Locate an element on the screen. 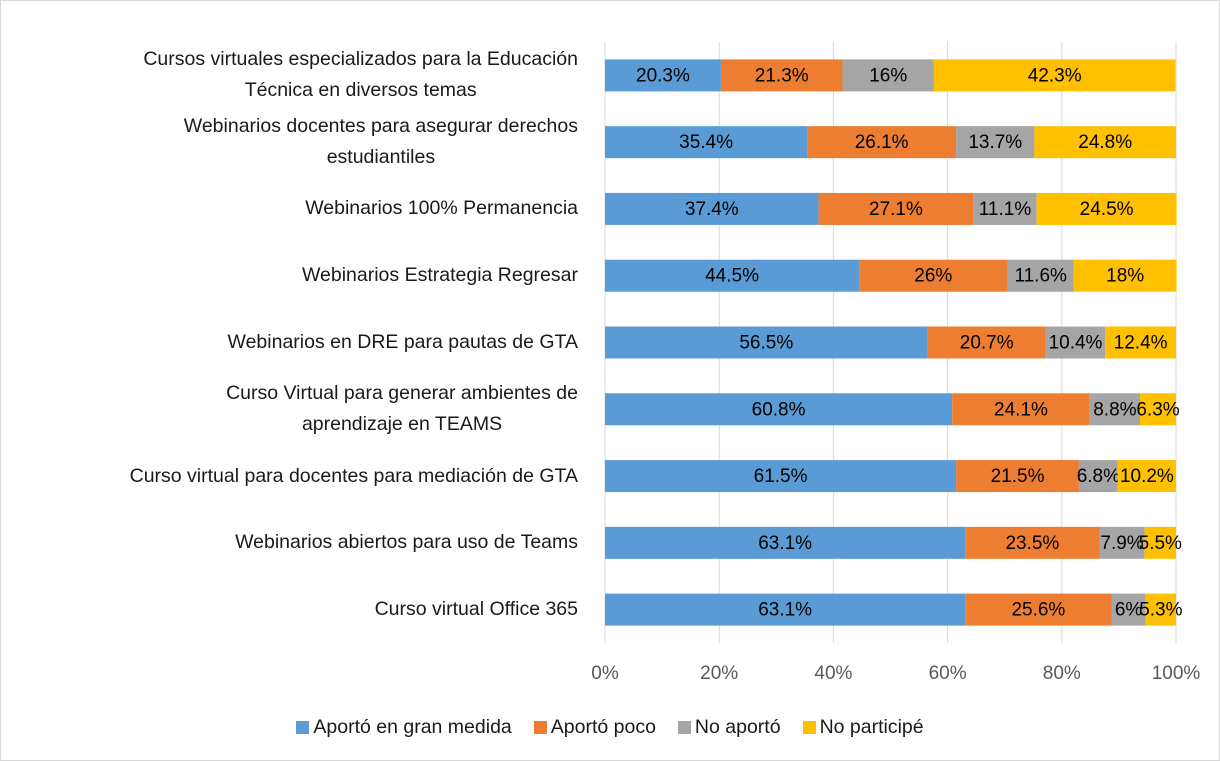 The image size is (1220, 761). data-label: 6.8% is located at coordinates (1098, 476).